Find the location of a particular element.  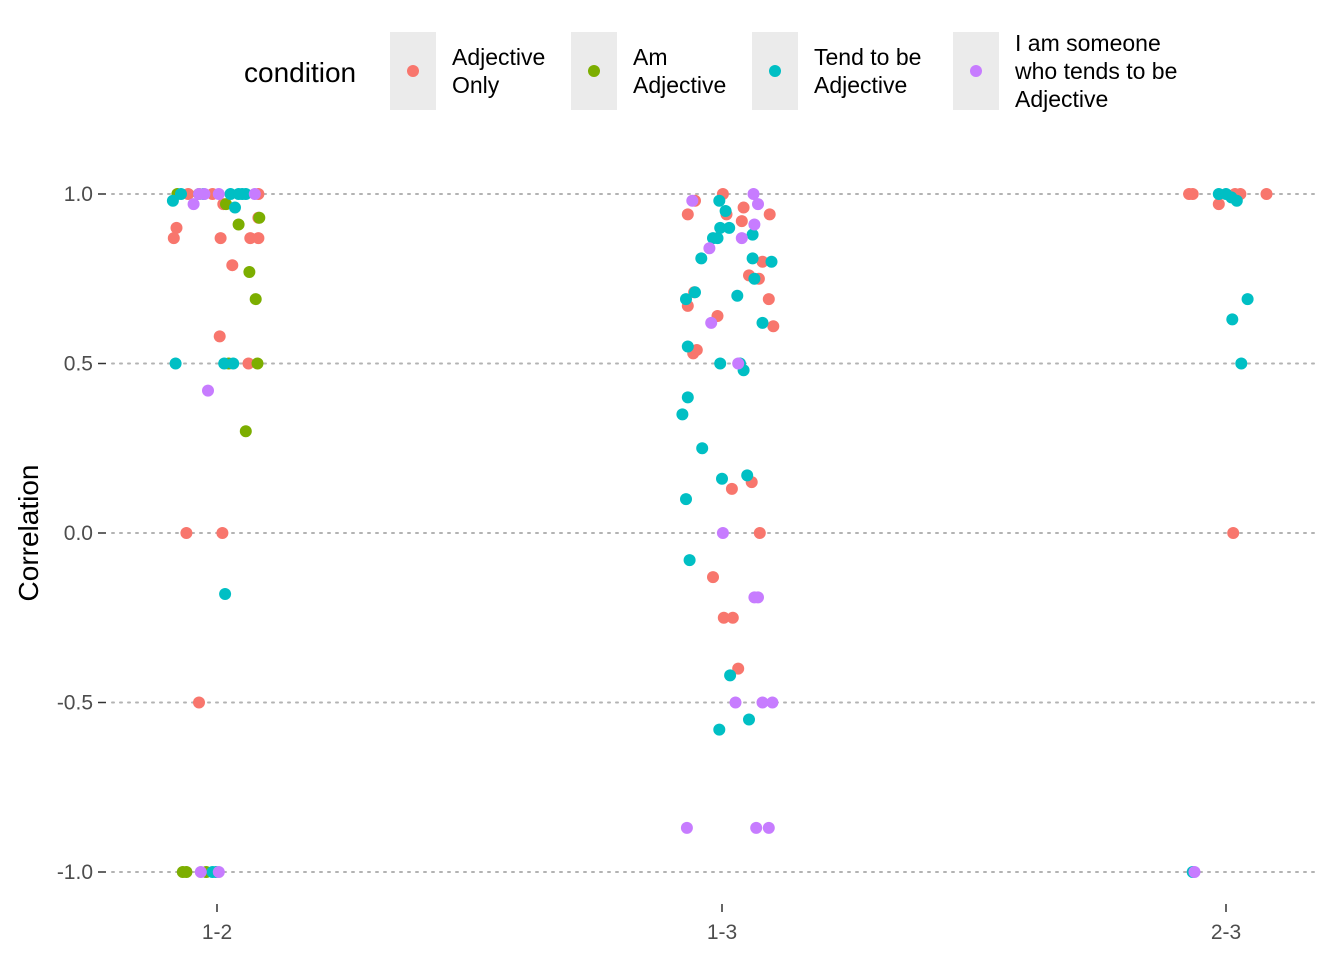

x-axis: 1-2 1-3 2-3 is located at coordinates (721, 924).